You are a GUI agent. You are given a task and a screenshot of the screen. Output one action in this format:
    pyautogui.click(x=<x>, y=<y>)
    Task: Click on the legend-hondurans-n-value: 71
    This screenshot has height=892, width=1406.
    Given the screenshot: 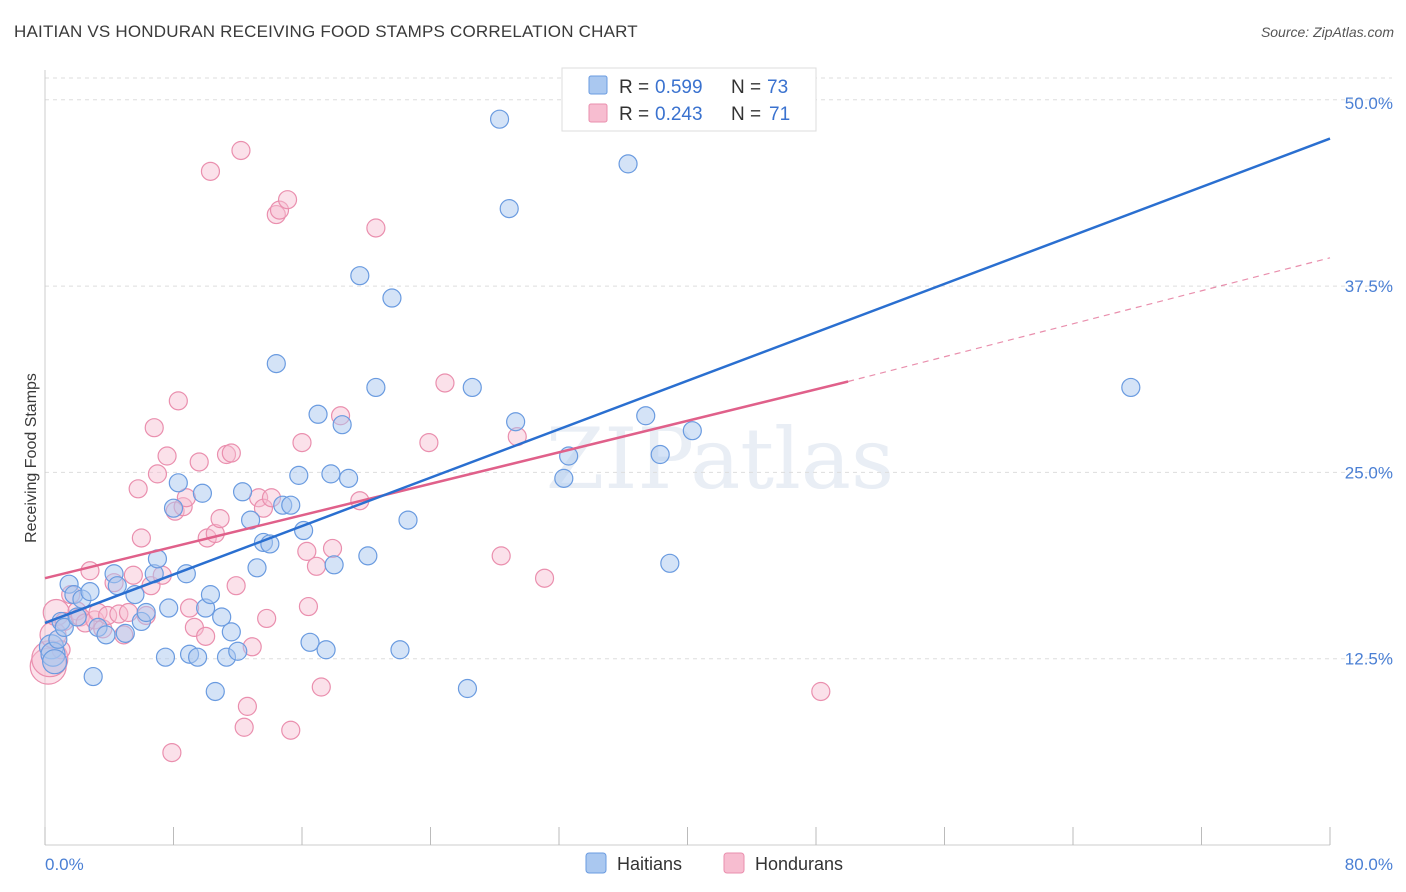 What is the action you would take?
    pyautogui.click(x=779, y=114)
    